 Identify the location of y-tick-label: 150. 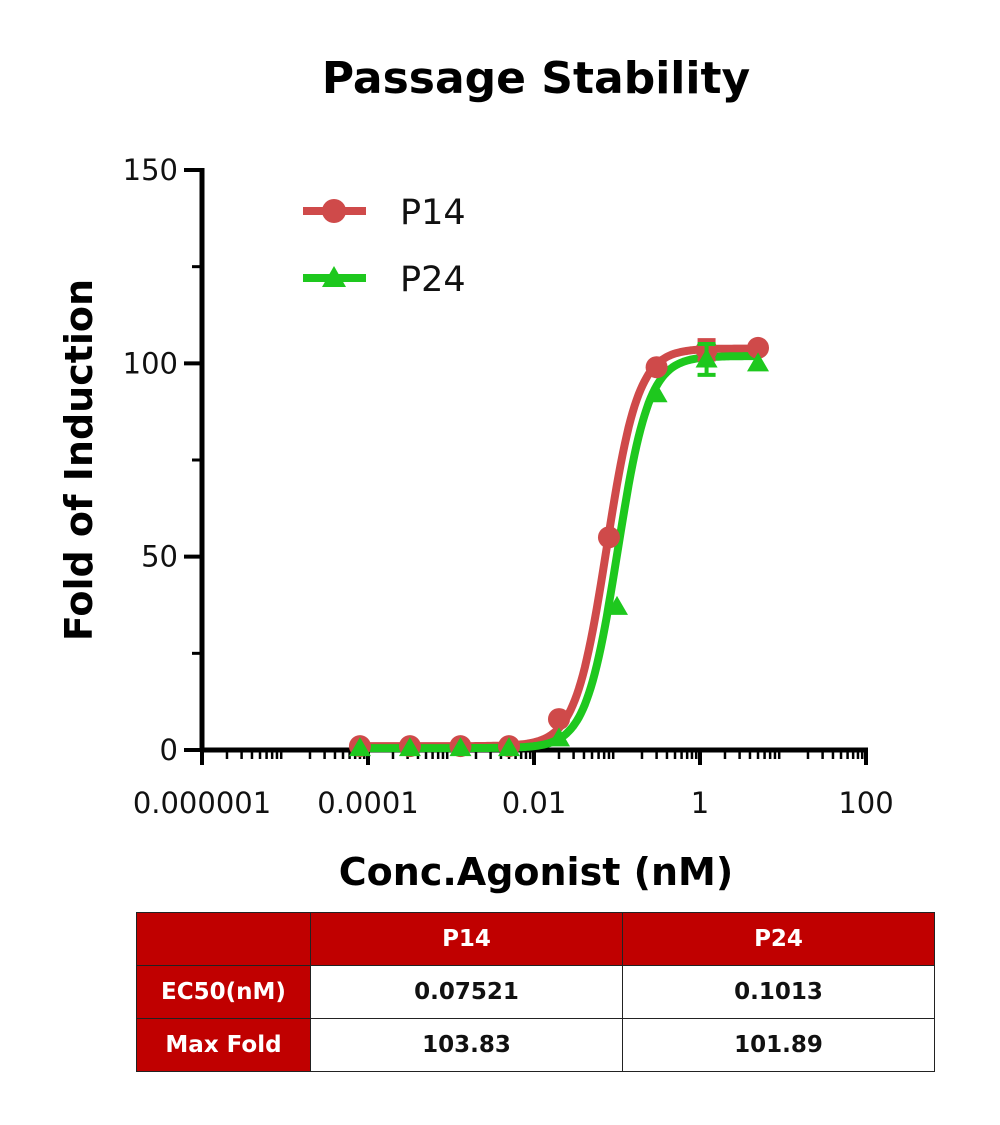
(150, 170).